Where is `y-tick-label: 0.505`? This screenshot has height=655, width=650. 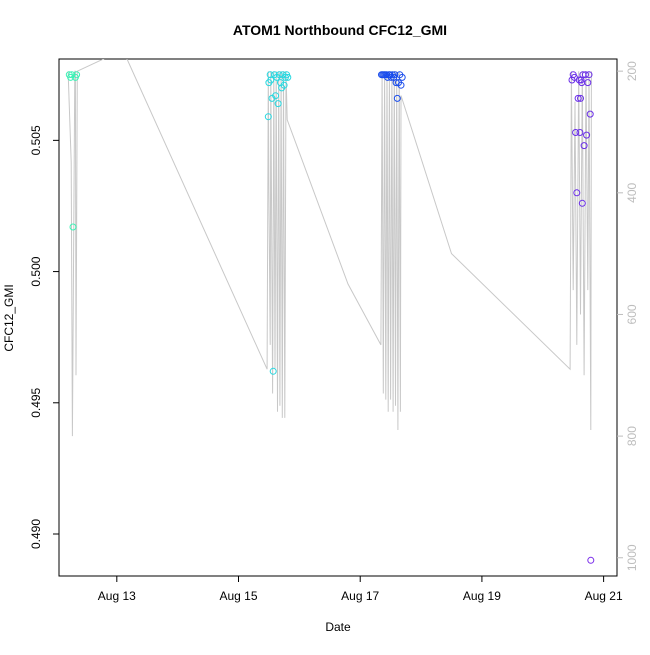 y-tick-label: 0.505 is located at coordinates (36, 140).